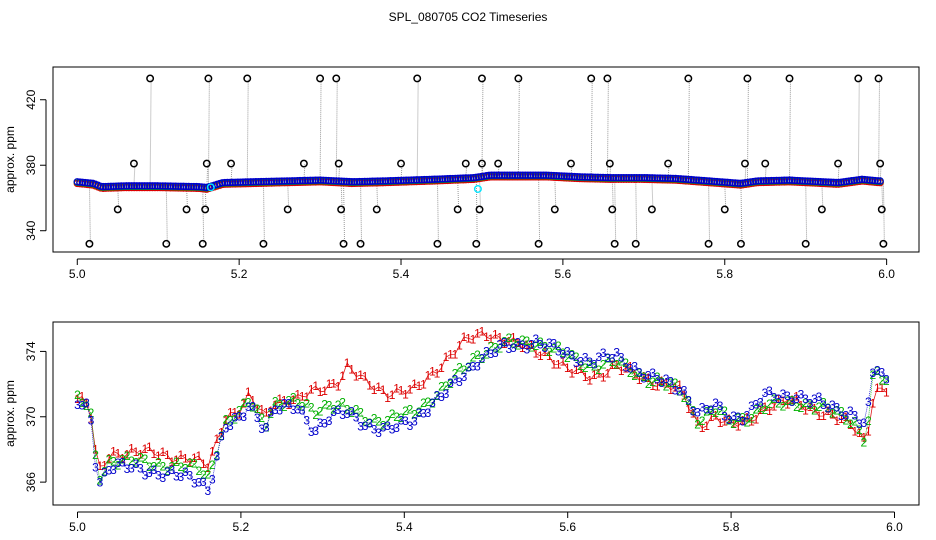 This screenshot has height=540, width=936. I want to click on figure-title: SPL_080705 CO2 Timeseries, so click(468, 17).